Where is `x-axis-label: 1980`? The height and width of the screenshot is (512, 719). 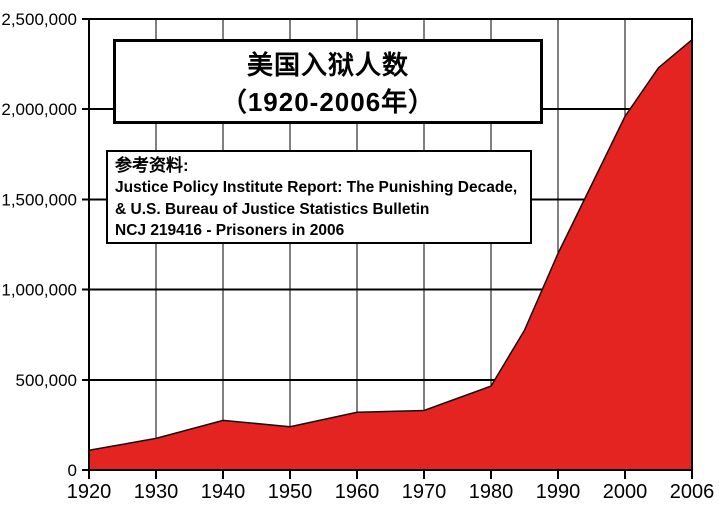 x-axis-label: 1980 is located at coordinates (491, 492).